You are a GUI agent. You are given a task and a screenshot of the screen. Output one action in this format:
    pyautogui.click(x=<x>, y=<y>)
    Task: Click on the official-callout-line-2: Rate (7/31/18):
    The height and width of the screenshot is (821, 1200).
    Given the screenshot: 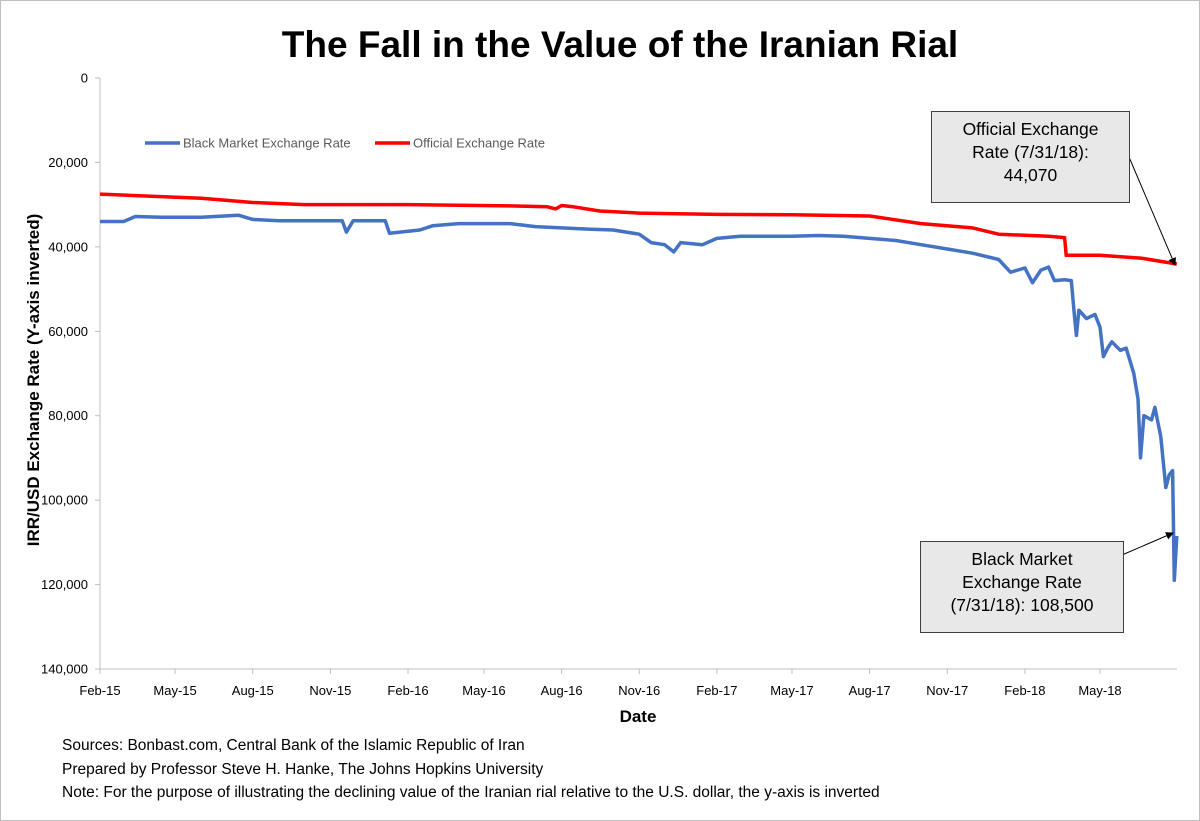 What is the action you would take?
    pyautogui.click(x=1030, y=152)
    